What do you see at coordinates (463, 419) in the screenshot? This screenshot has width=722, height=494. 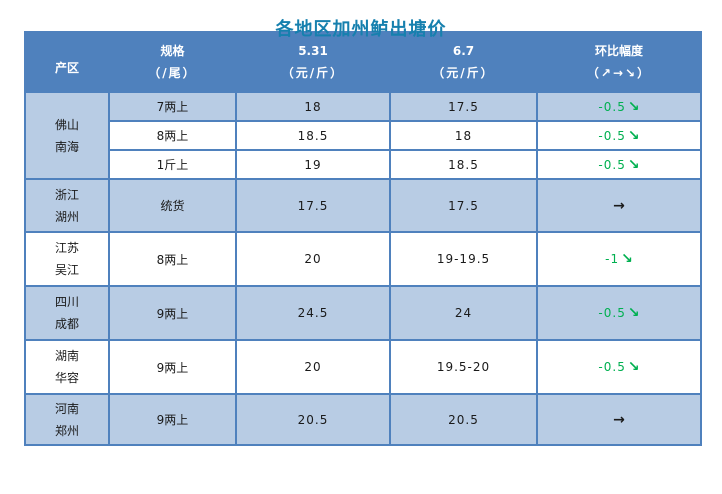 I see `price-67-cell: 20.5` at bounding box center [463, 419].